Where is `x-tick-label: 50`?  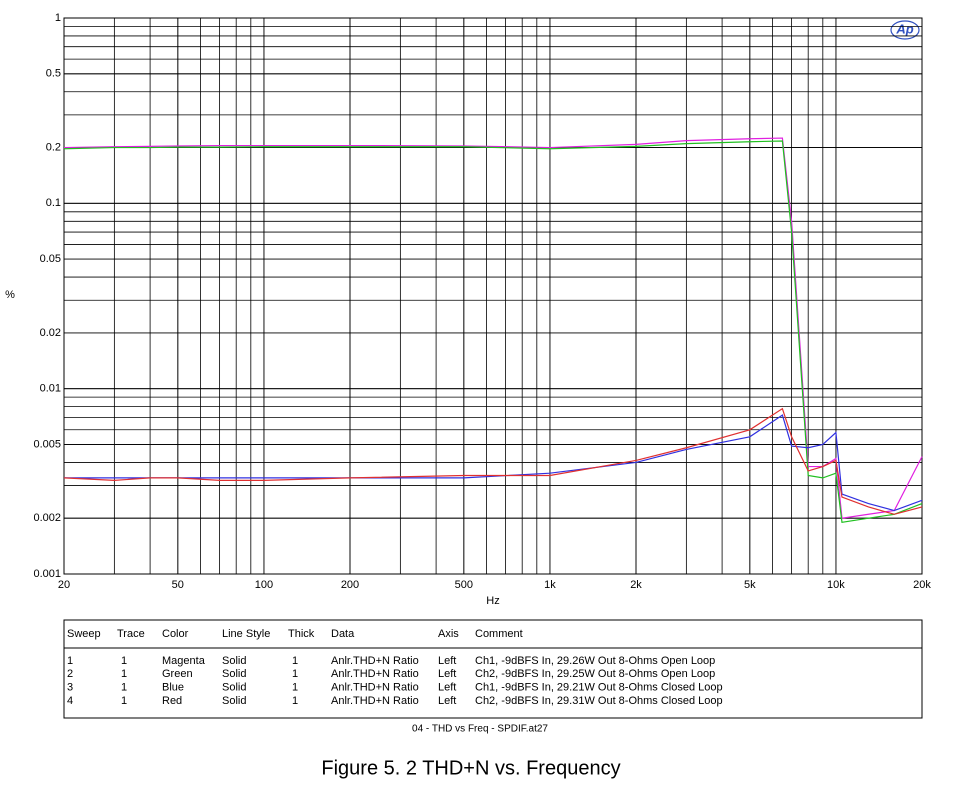 x-tick-label: 50 is located at coordinates (178, 585).